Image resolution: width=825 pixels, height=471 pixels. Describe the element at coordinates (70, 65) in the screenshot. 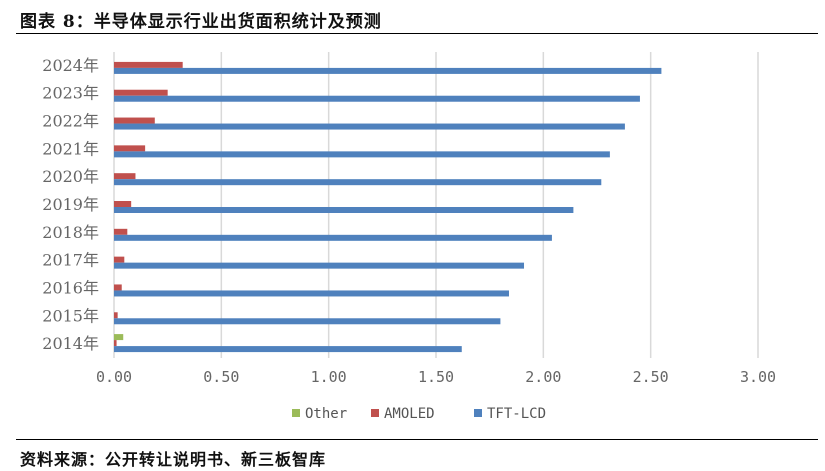

I see `y-category-label: 2024年` at that location.